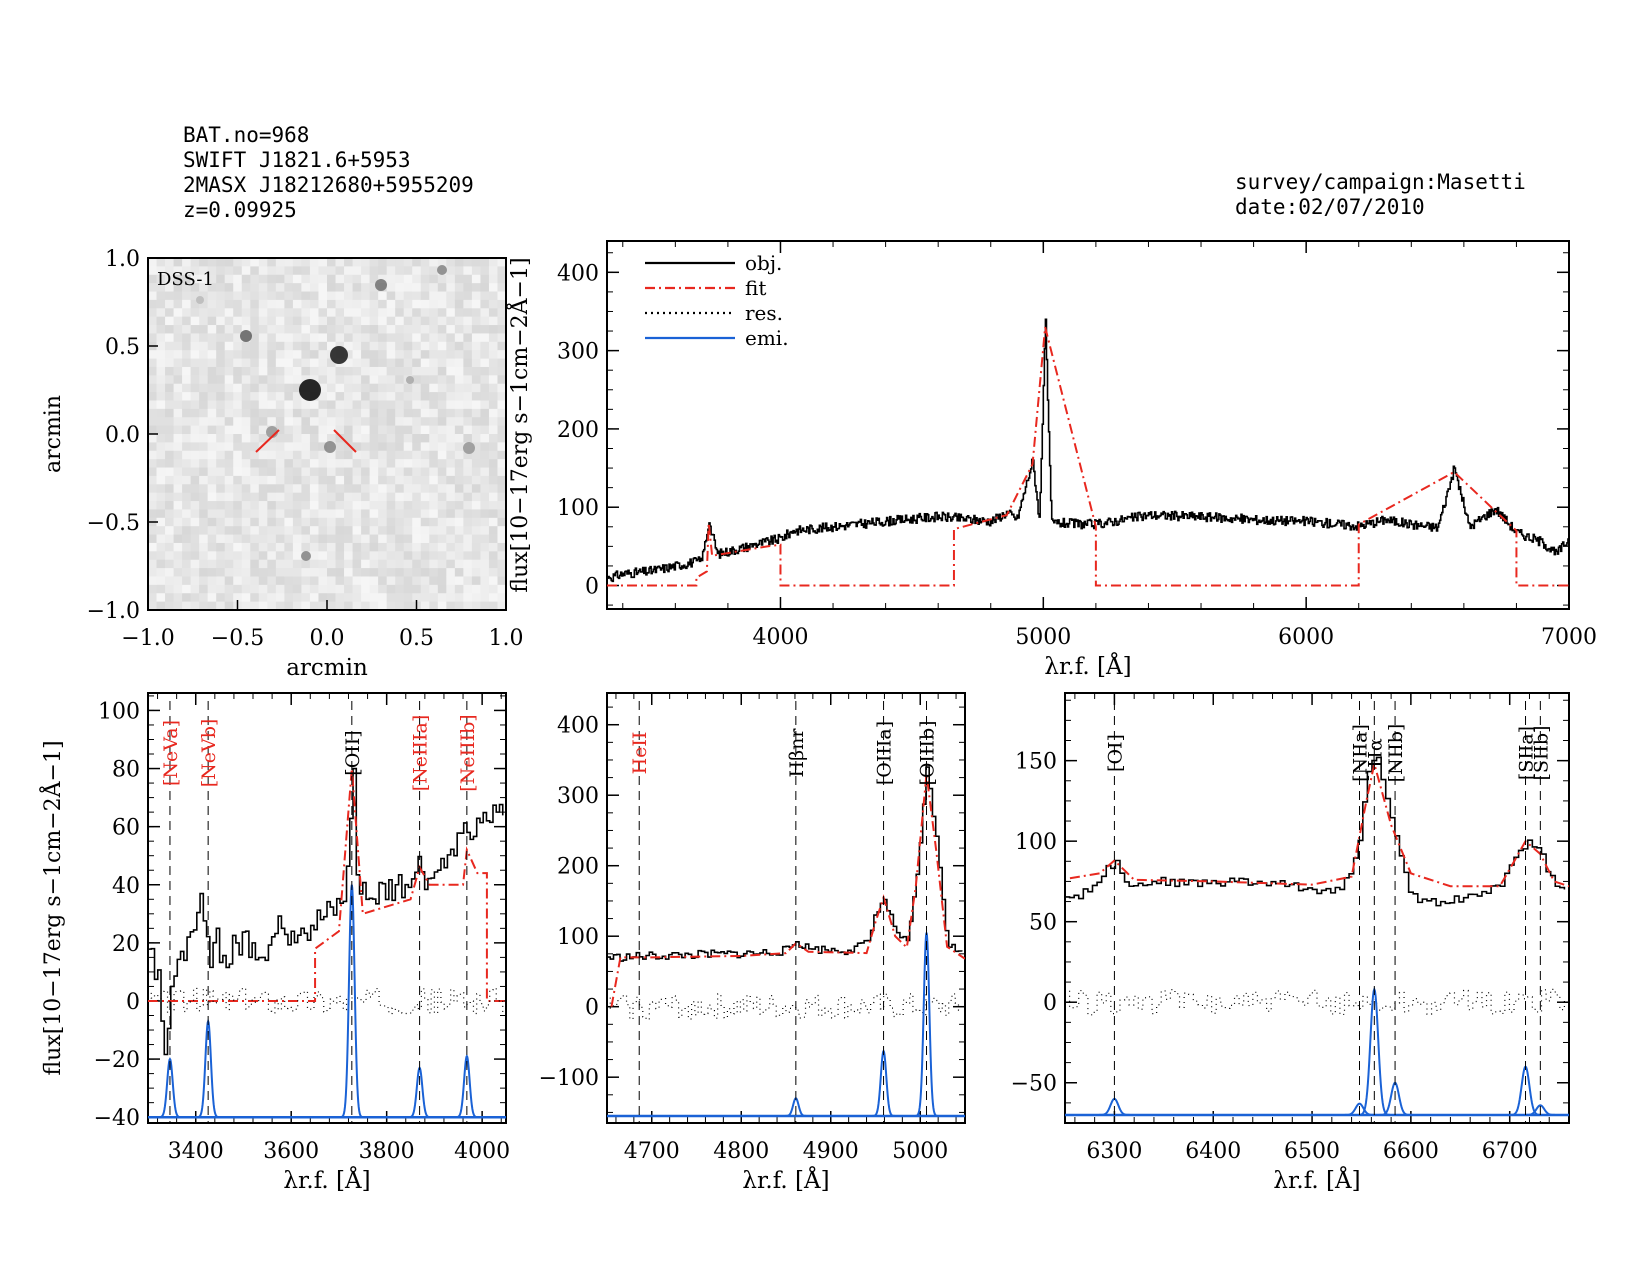 This screenshot has width=1650, height=1275. I want to click on y-axis-label: flux[10−17erg s−1cm−2Å−1], so click(519, 424).